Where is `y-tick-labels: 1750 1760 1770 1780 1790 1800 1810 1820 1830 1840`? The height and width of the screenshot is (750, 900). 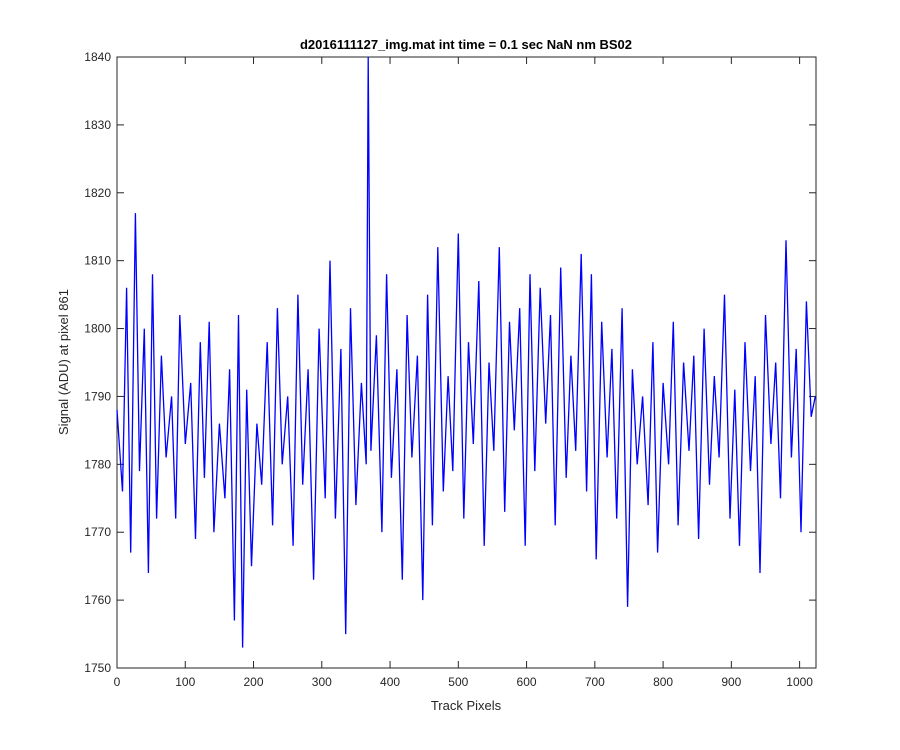 y-tick-labels: 1750 1760 1770 1780 1790 1800 1810 1820 1830 1840 is located at coordinates (97, 362).